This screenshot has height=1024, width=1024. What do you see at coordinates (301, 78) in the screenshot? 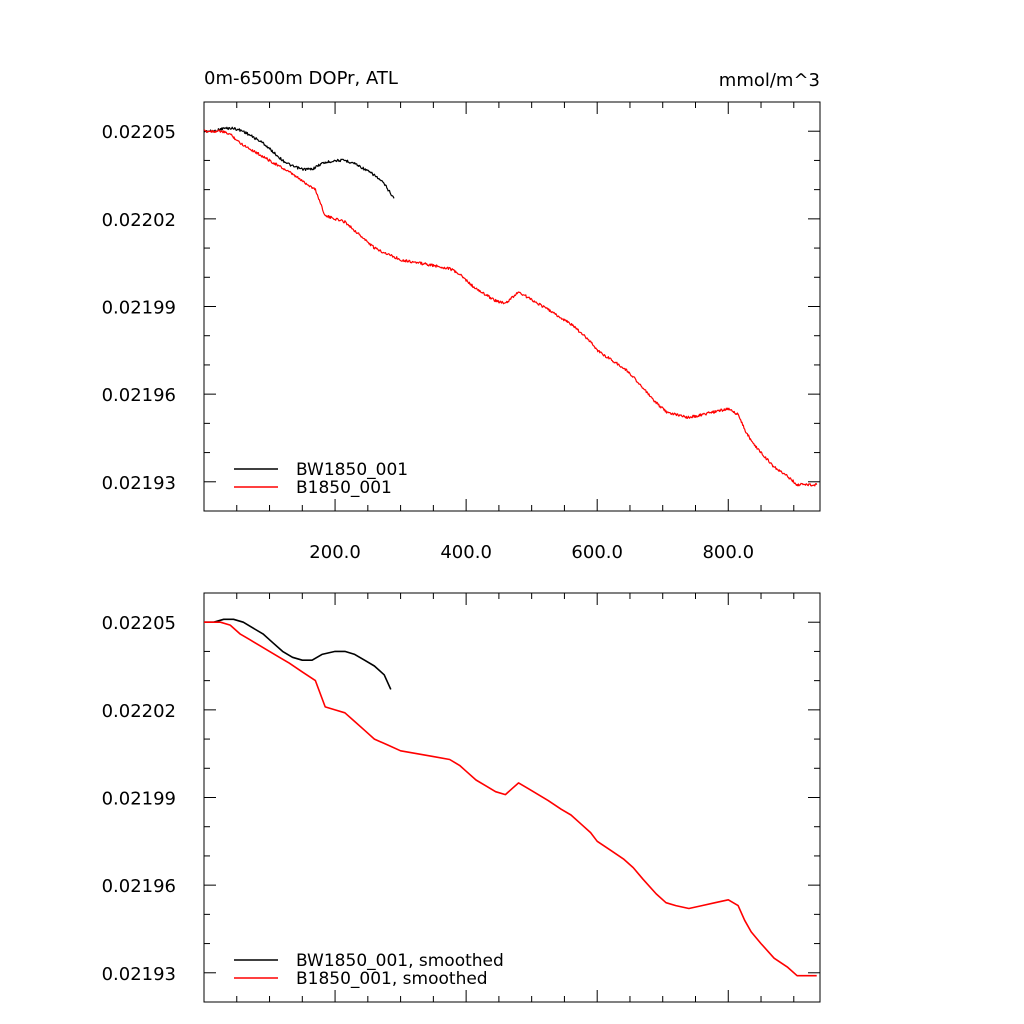
I see `chart-title: 0m-6500m DOPr, ATL` at bounding box center [301, 78].